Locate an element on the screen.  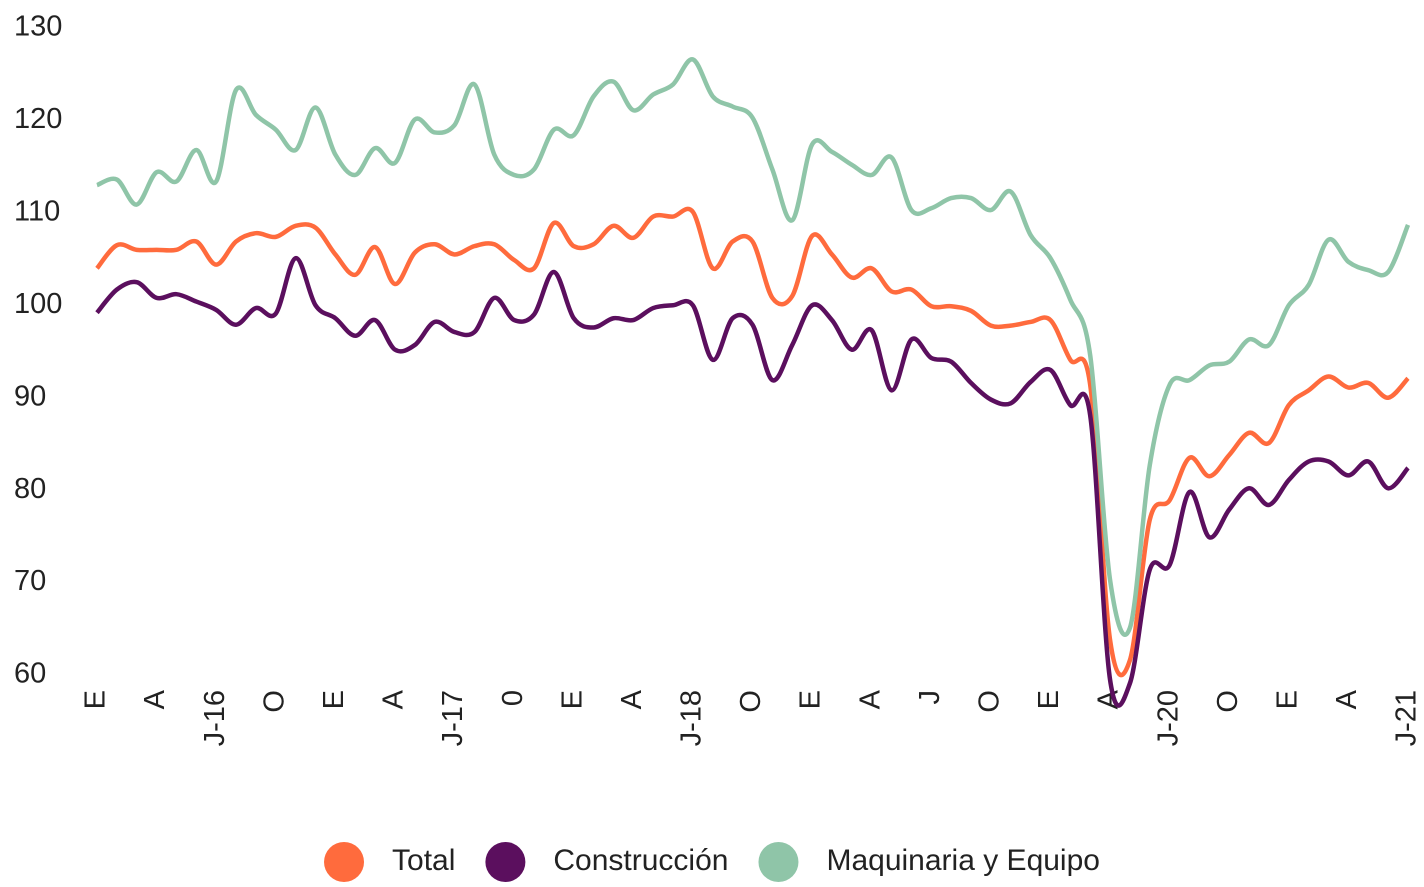
legend-label: Construcción is located at coordinates (640, 860).